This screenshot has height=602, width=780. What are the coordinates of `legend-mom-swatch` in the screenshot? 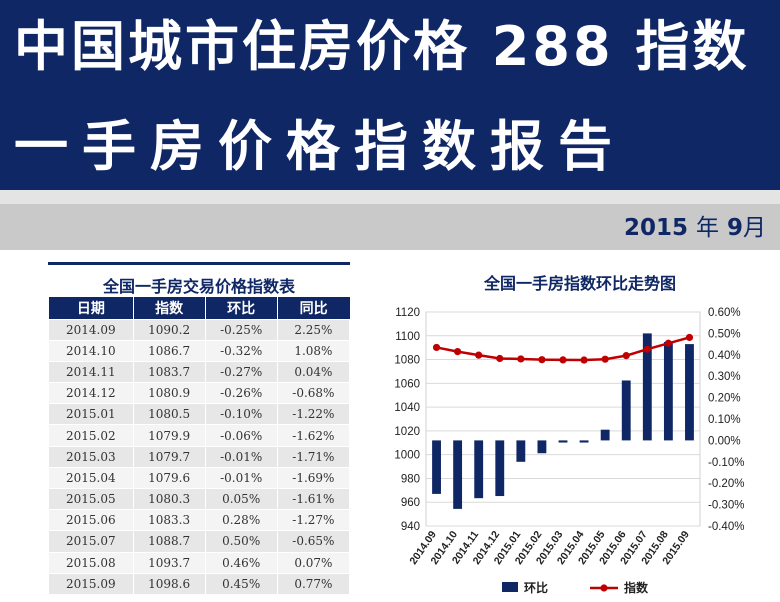 It's located at (510, 587).